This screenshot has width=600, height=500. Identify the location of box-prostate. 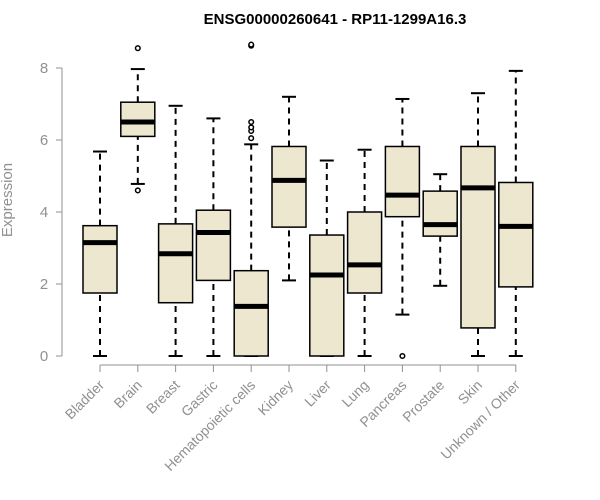
(440, 230).